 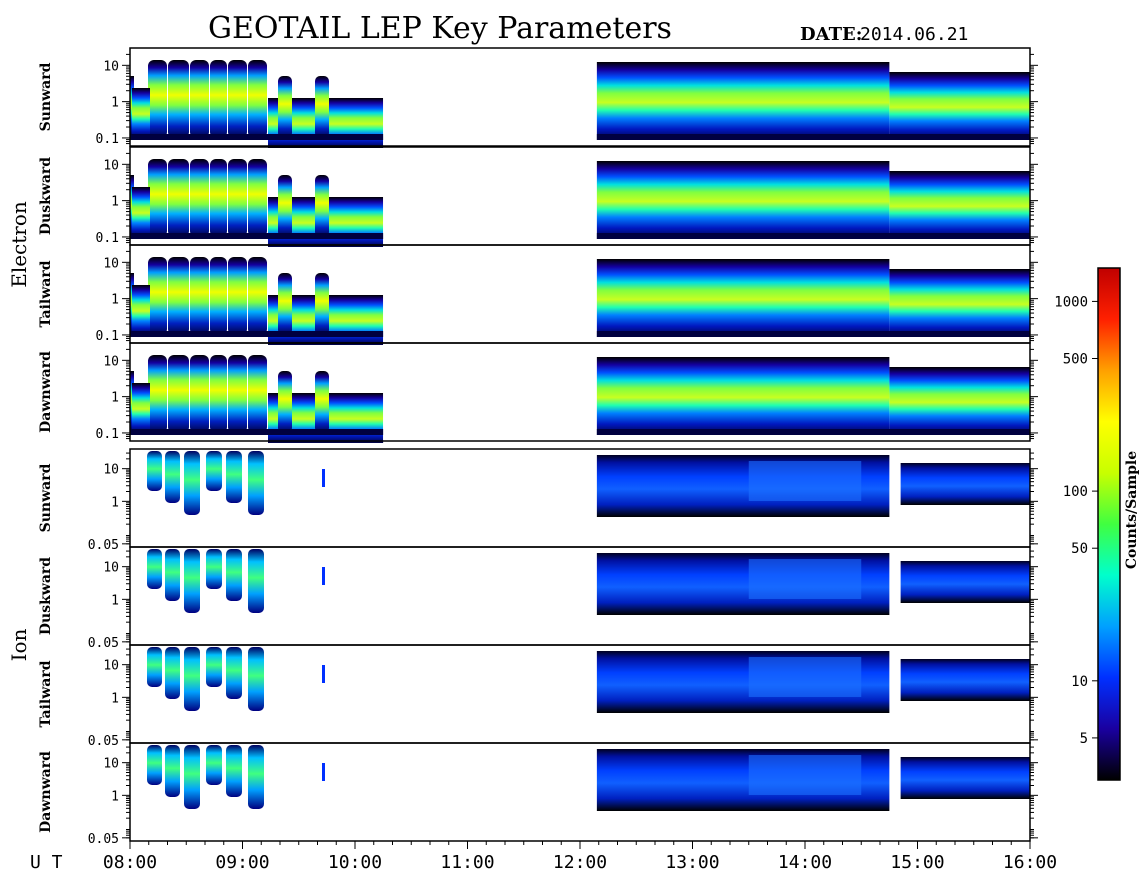 What do you see at coordinates (19, 244) in the screenshot?
I see `group-label-electron: Electron` at bounding box center [19, 244].